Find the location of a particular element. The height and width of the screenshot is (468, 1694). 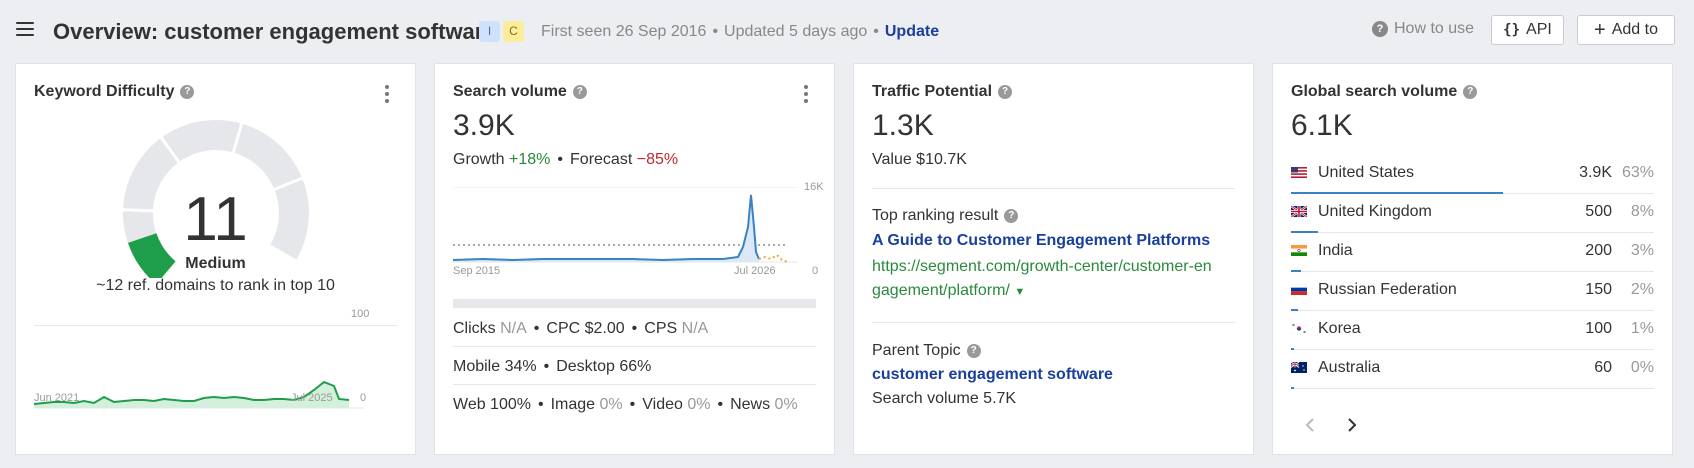

country-pct: 63% is located at coordinates (1637, 172).